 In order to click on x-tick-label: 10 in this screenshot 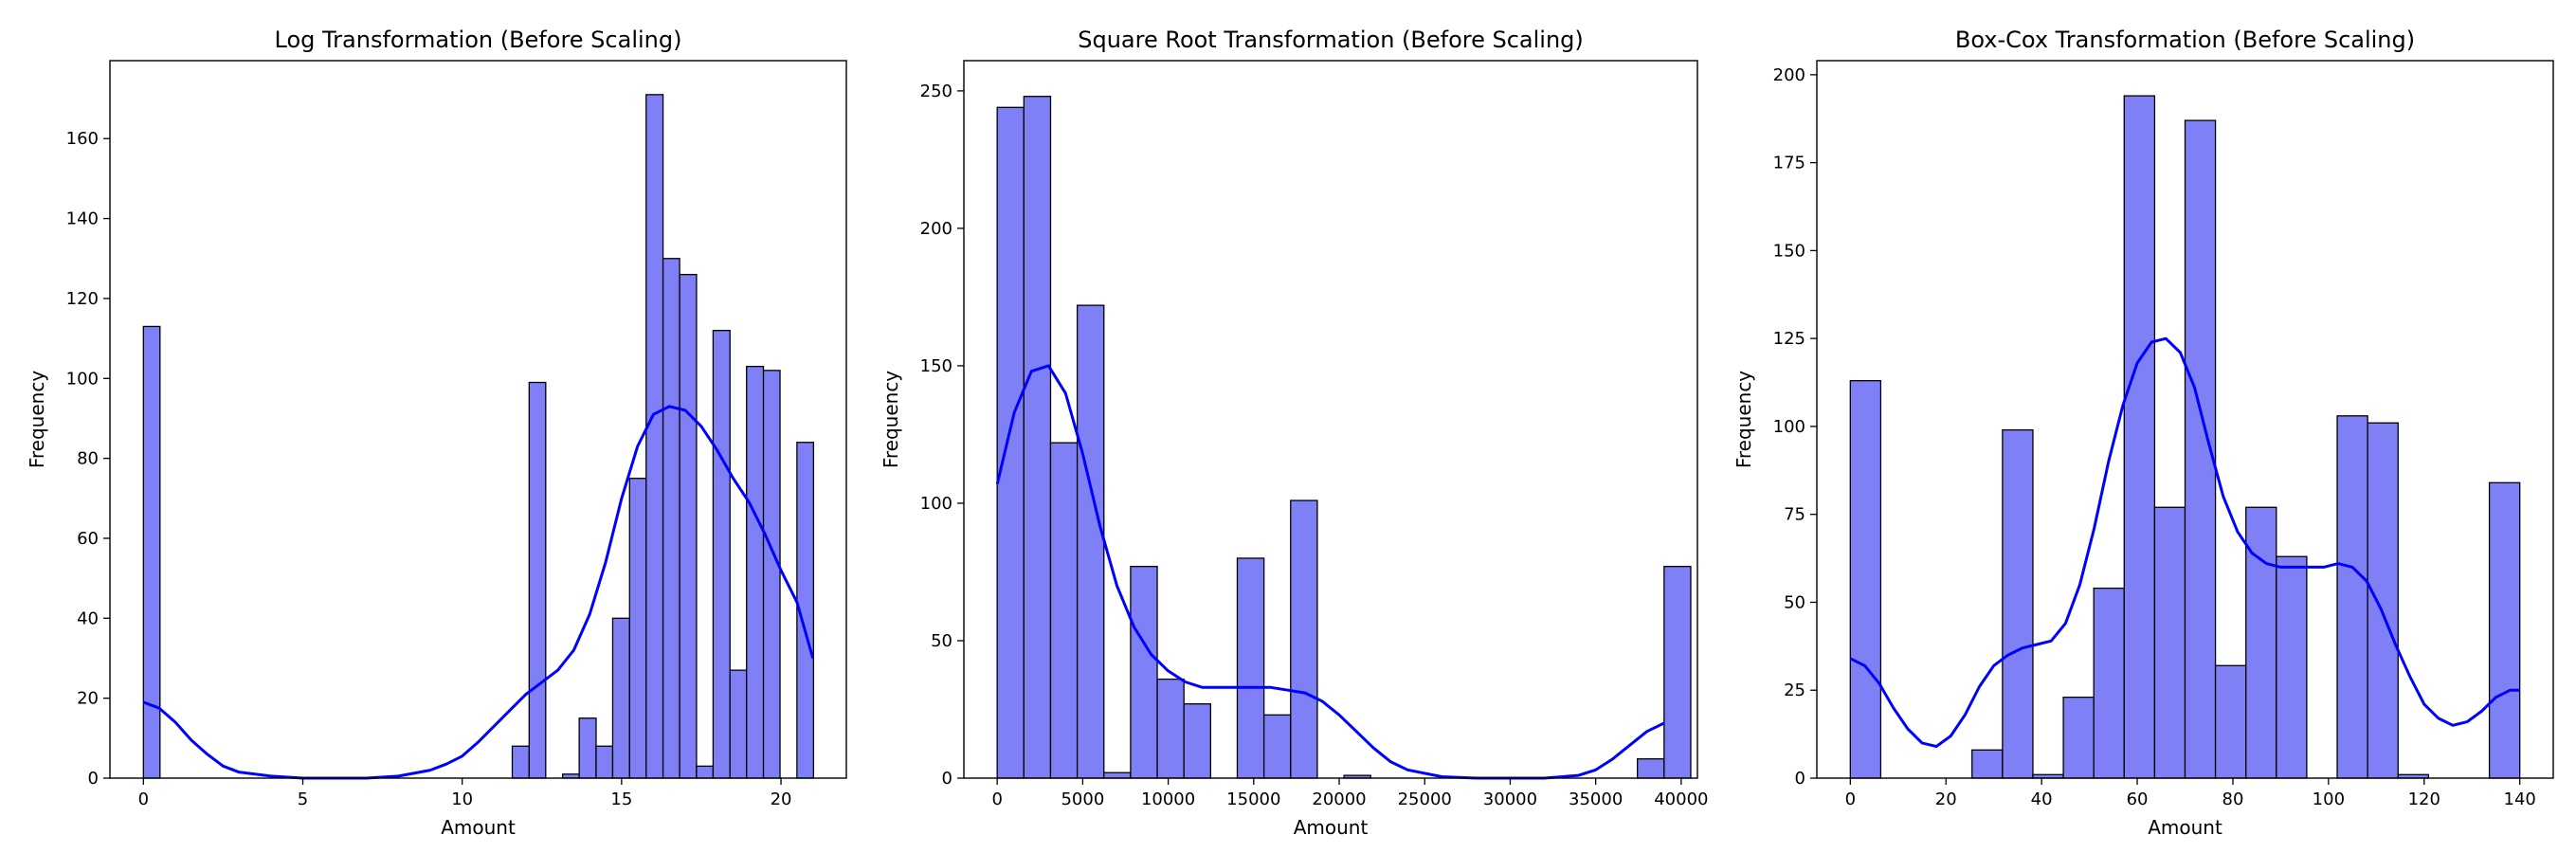, I will do `click(462, 799)`.